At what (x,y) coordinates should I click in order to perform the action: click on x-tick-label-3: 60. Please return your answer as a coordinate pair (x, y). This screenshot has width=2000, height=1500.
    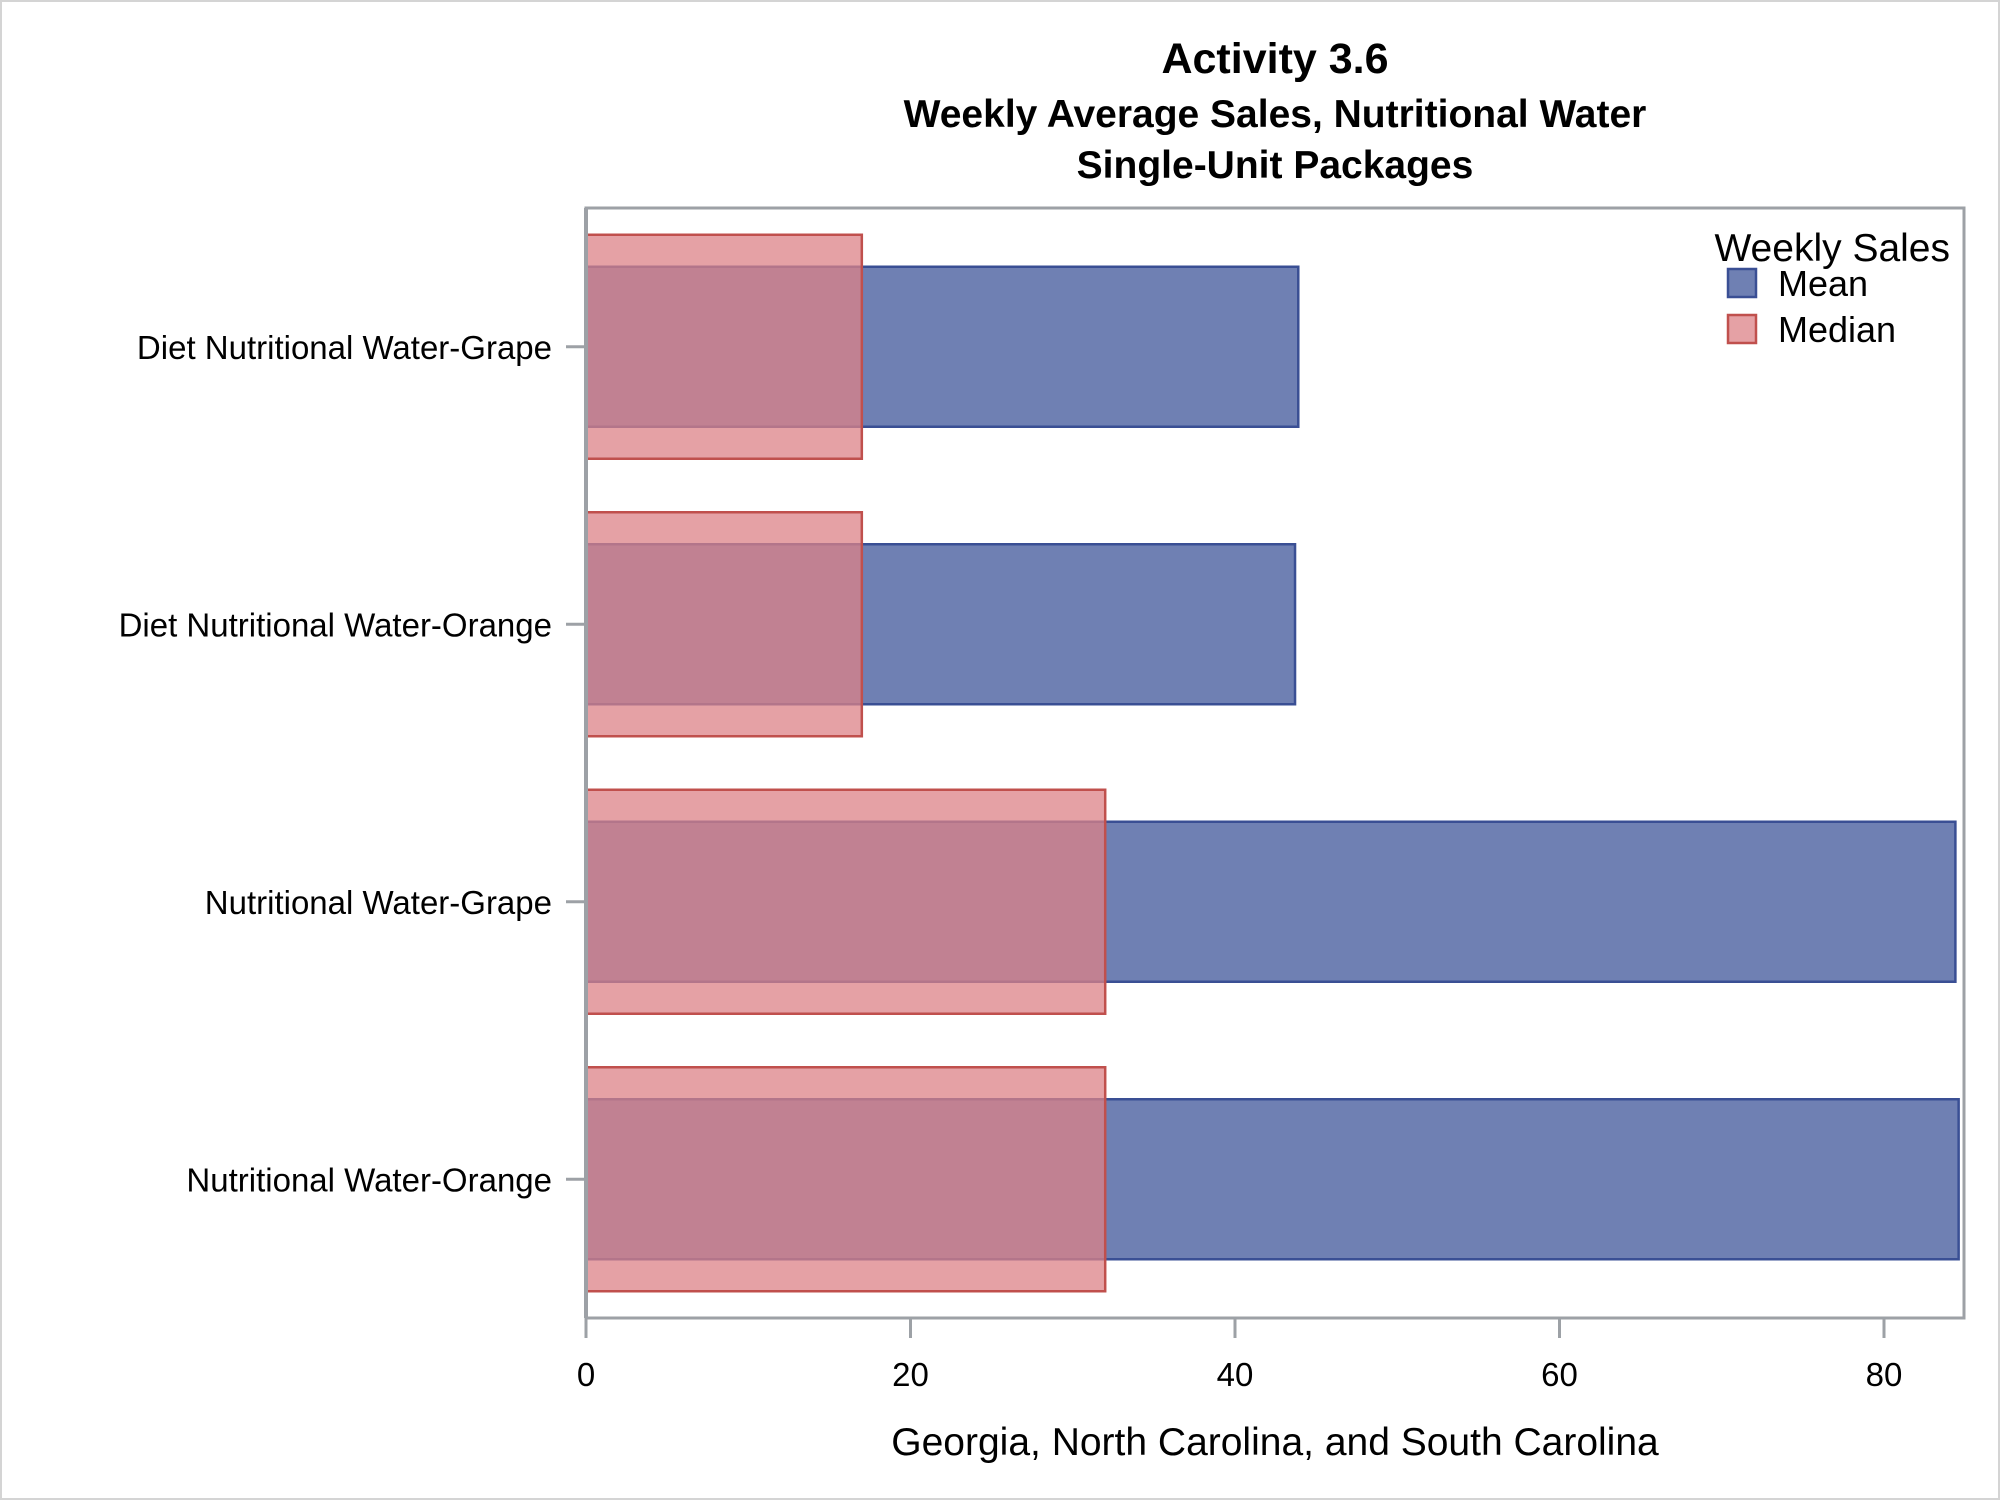
    Looking at the image, I should click on (1559, 1374).